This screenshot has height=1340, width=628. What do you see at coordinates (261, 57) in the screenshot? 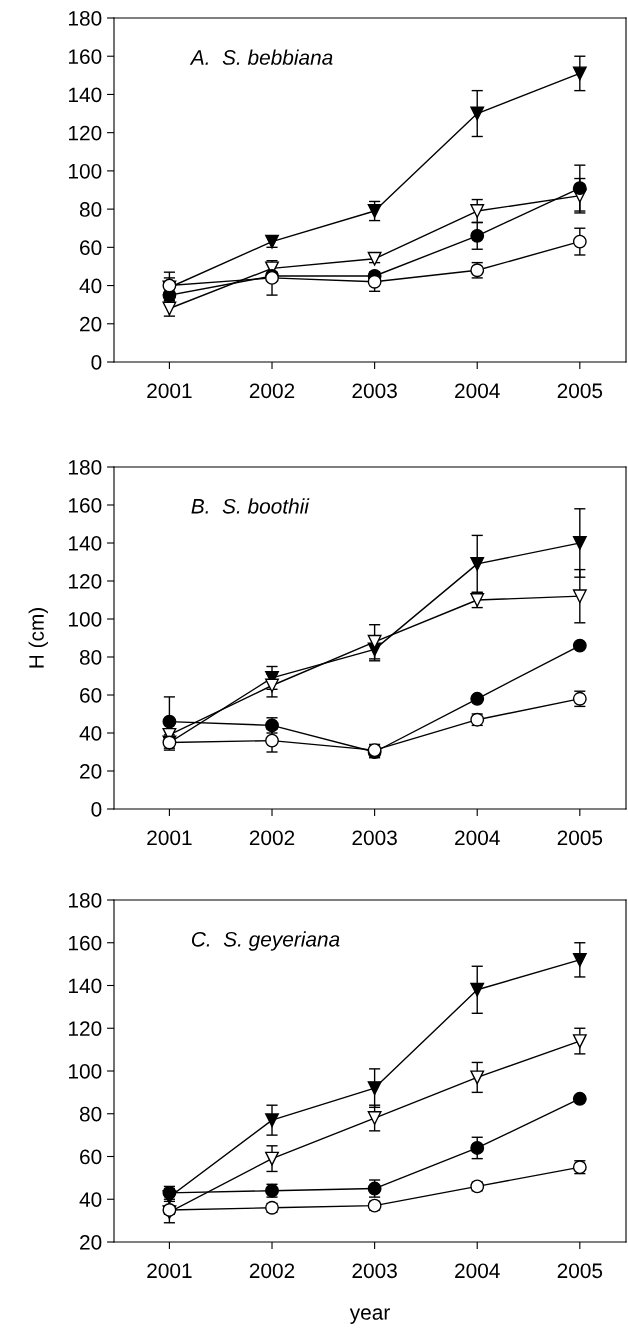
I see `text: A. S. bebbiana` at bounding box center [261, 57].